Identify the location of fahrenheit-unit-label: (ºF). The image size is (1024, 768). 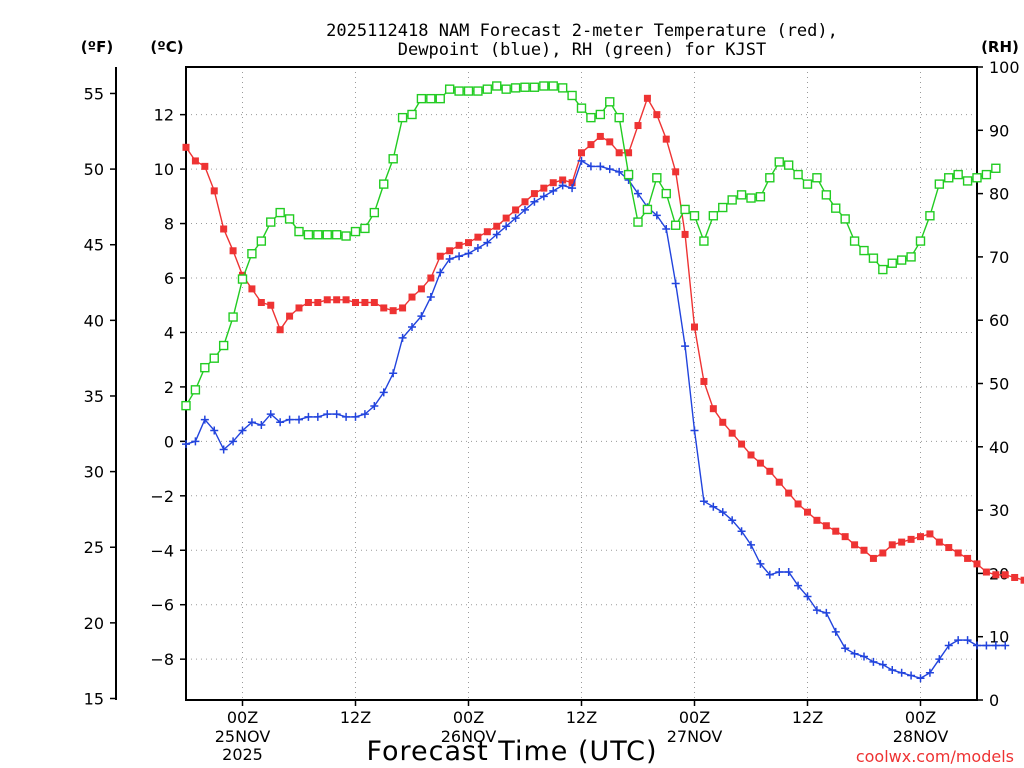
(97, 47).